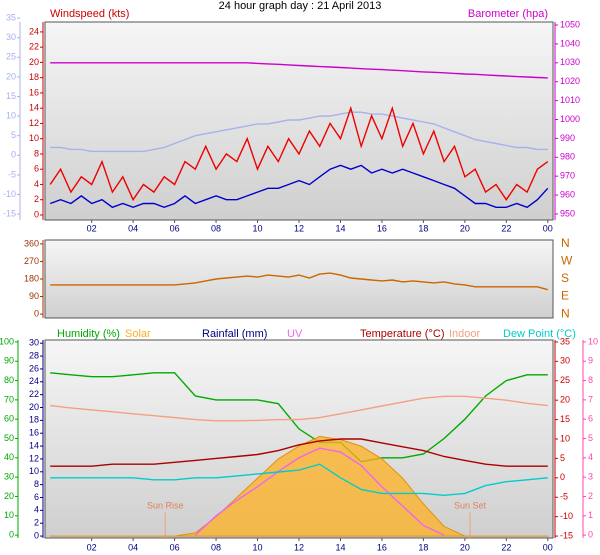 This screenshot has height=555, width=600. I want to click on y-tick-label: 14, so click(34, 108).